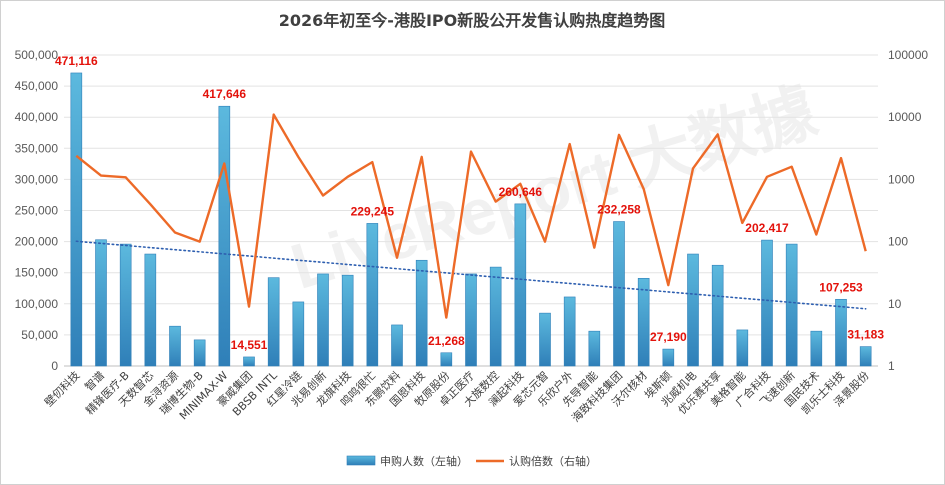  Describe the element at coordinates (553, 461) in the screenshot. I see `legend-label: 认购倍数（右轴）` at that location.